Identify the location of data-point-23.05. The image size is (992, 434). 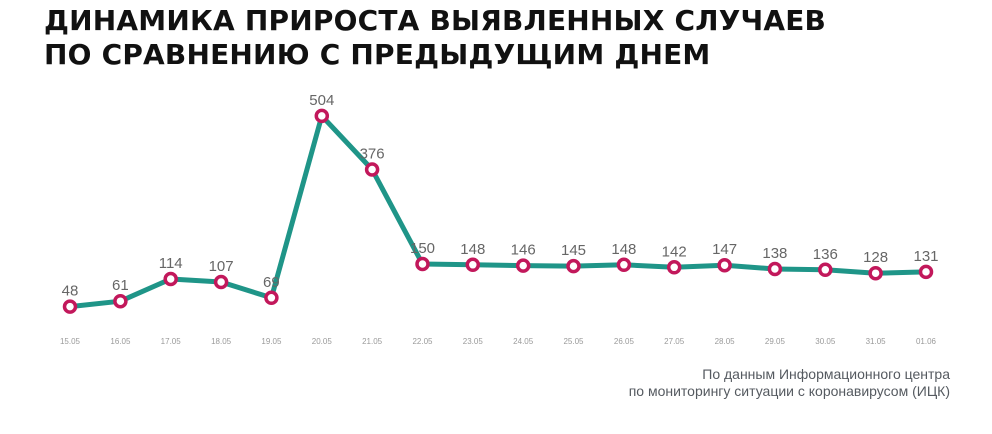
(473, 265).